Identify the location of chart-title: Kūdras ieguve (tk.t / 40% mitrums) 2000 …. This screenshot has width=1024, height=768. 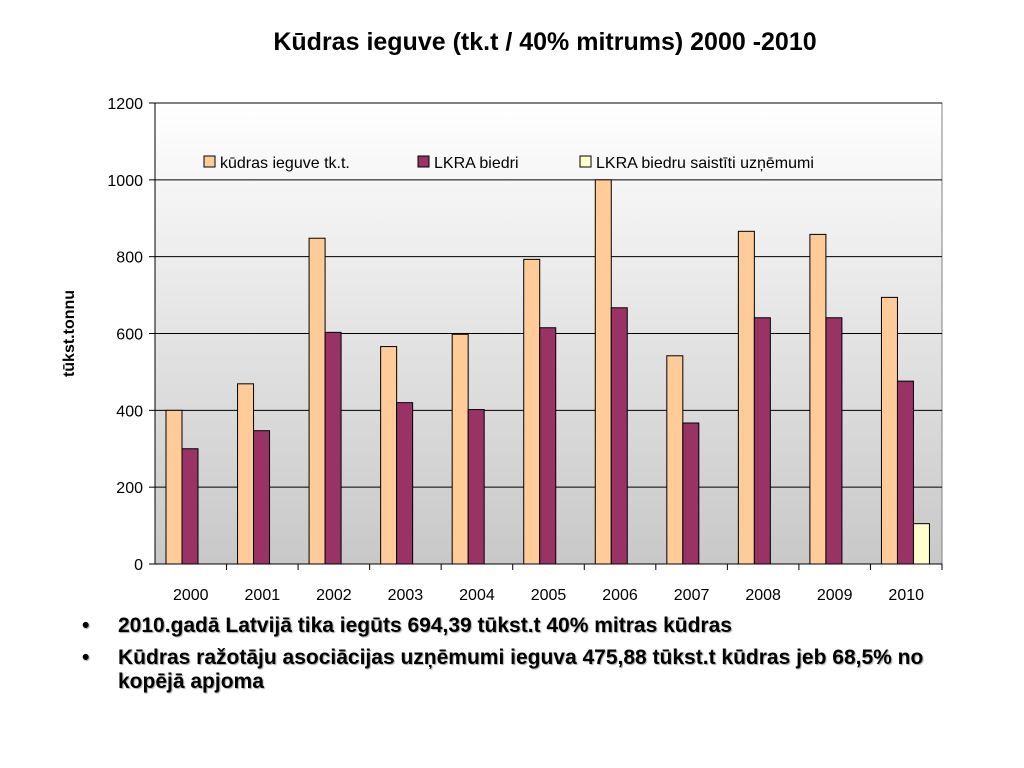
(545, 42).